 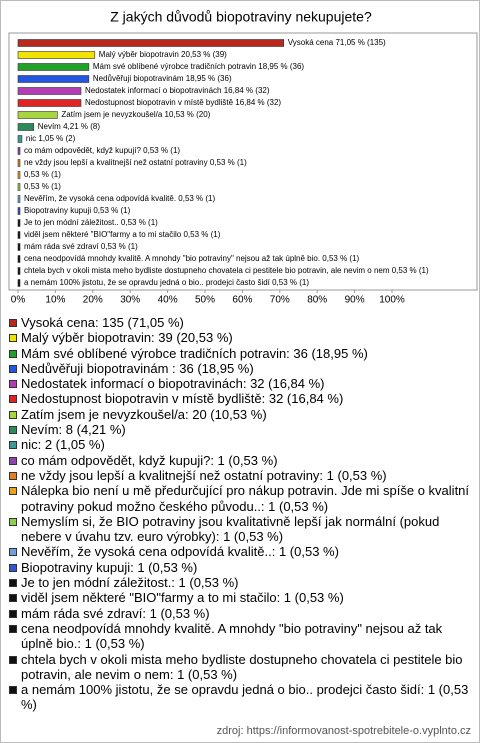 I want to click on legend-label: Nedůvěřuji biopotravinám : 36 (18,95 %), so click(x=137, y=368).